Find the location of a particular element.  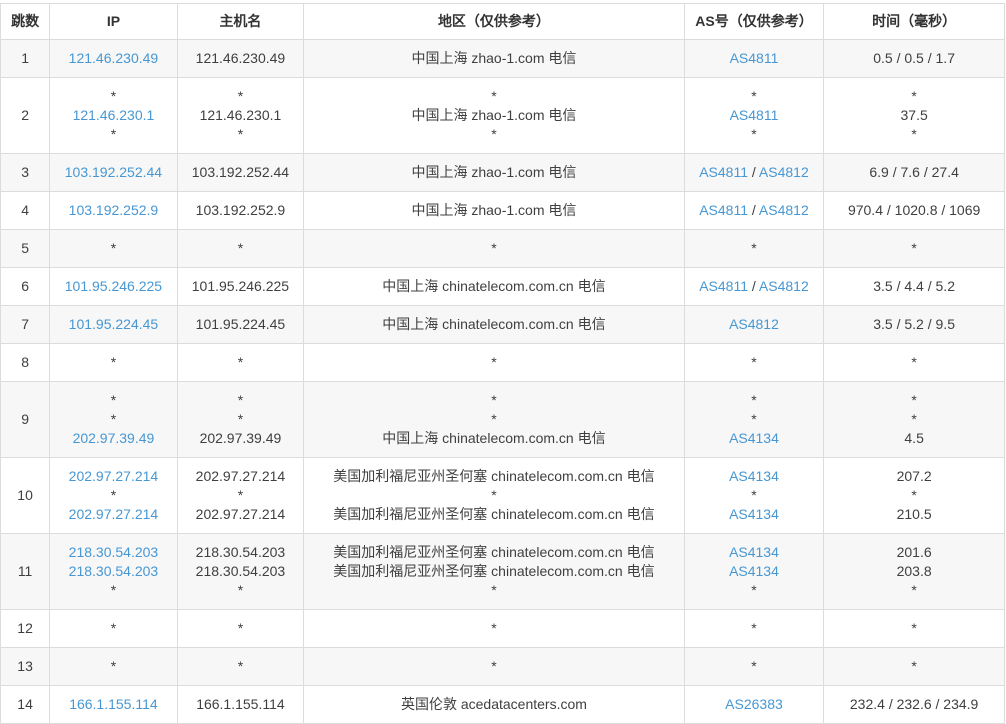

hop-cell: 11 is located at coordinates (25, 571).